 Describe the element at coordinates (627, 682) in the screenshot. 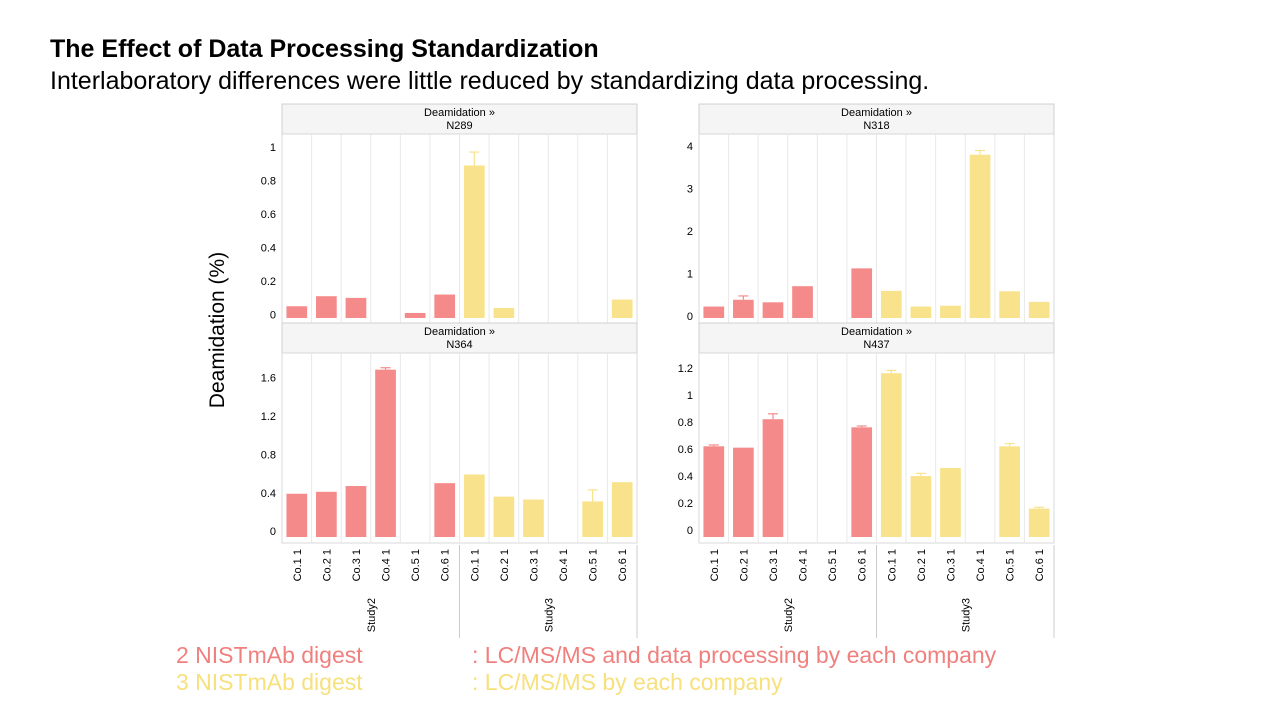

I see `legend-desc-study3: : LC/MS/MS by each company` at that location.